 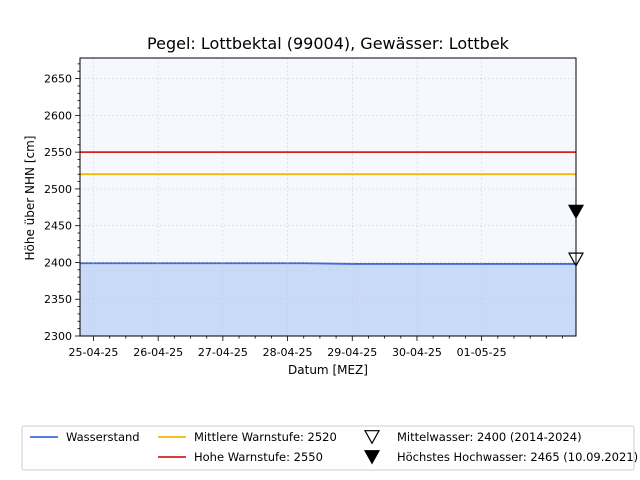 I want to click on legend-wasserstand: Wasserstand, so click(x=85, y=437).